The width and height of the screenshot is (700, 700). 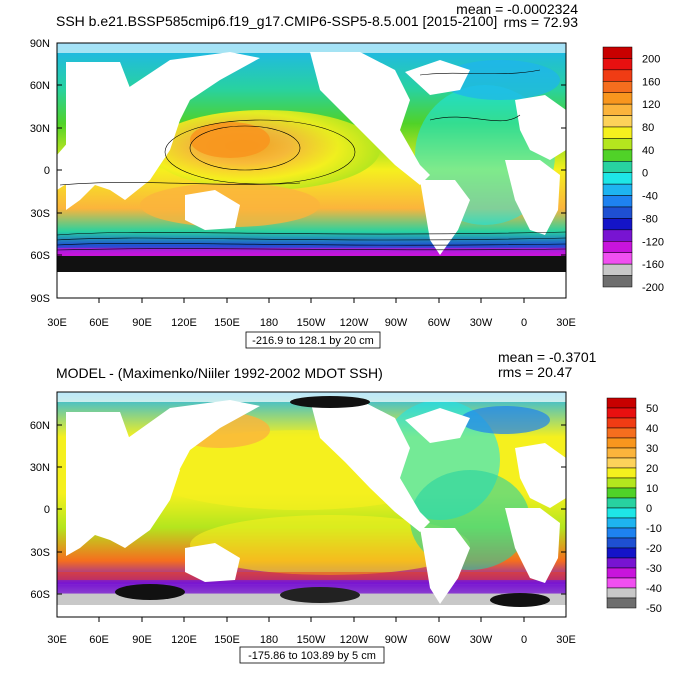 I want to click on colorbar-label: -80, so click(x=650, y=219).